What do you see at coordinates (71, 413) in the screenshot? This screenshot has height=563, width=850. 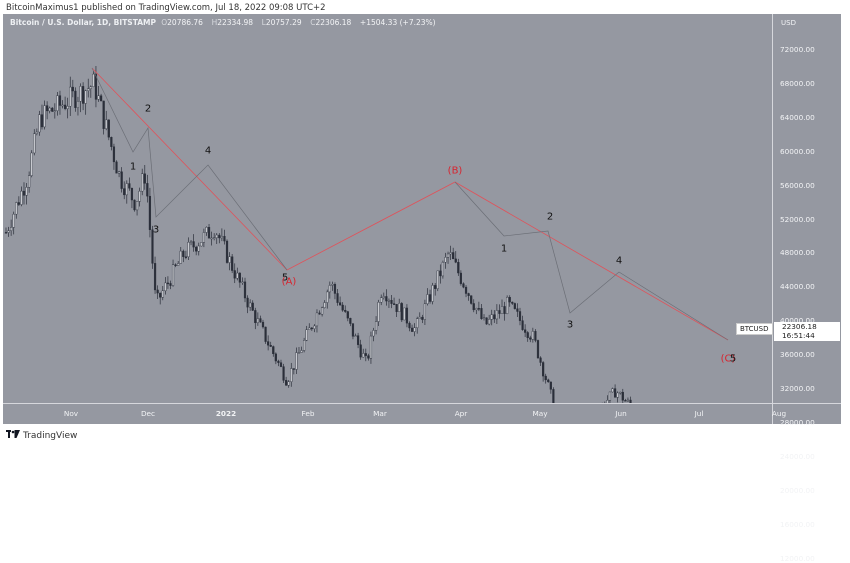 I see `time-tick: Nov` at bounding box center [71, 413].